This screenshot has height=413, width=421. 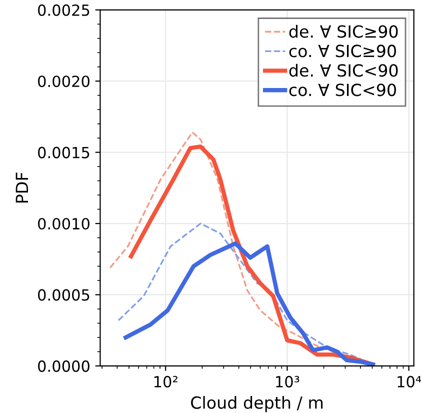 What do you see at coordinates (343, 70) in the screenshot?
I see `legend-label: de. ∀ SIC<90` at bounding box center [343, 70].